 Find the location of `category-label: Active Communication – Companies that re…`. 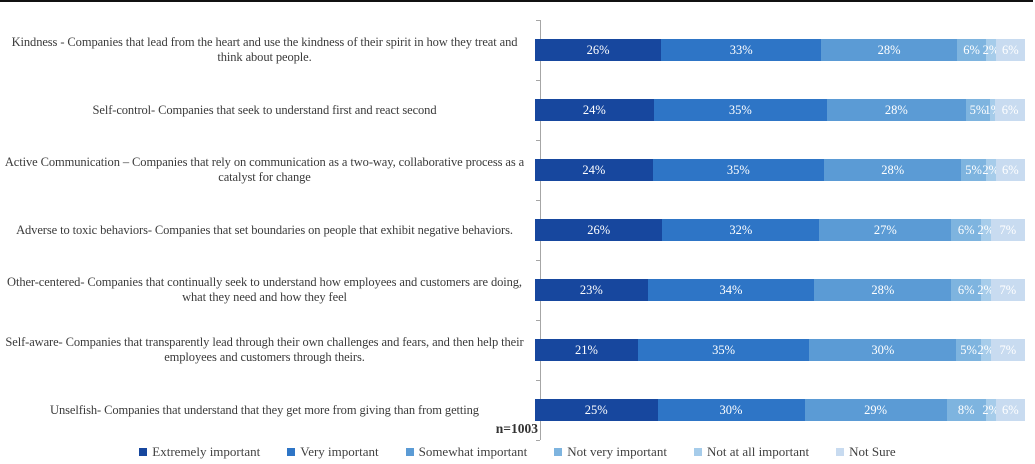

category-label: Active Communication – Companies that re… is located at coordinates (264, 169).